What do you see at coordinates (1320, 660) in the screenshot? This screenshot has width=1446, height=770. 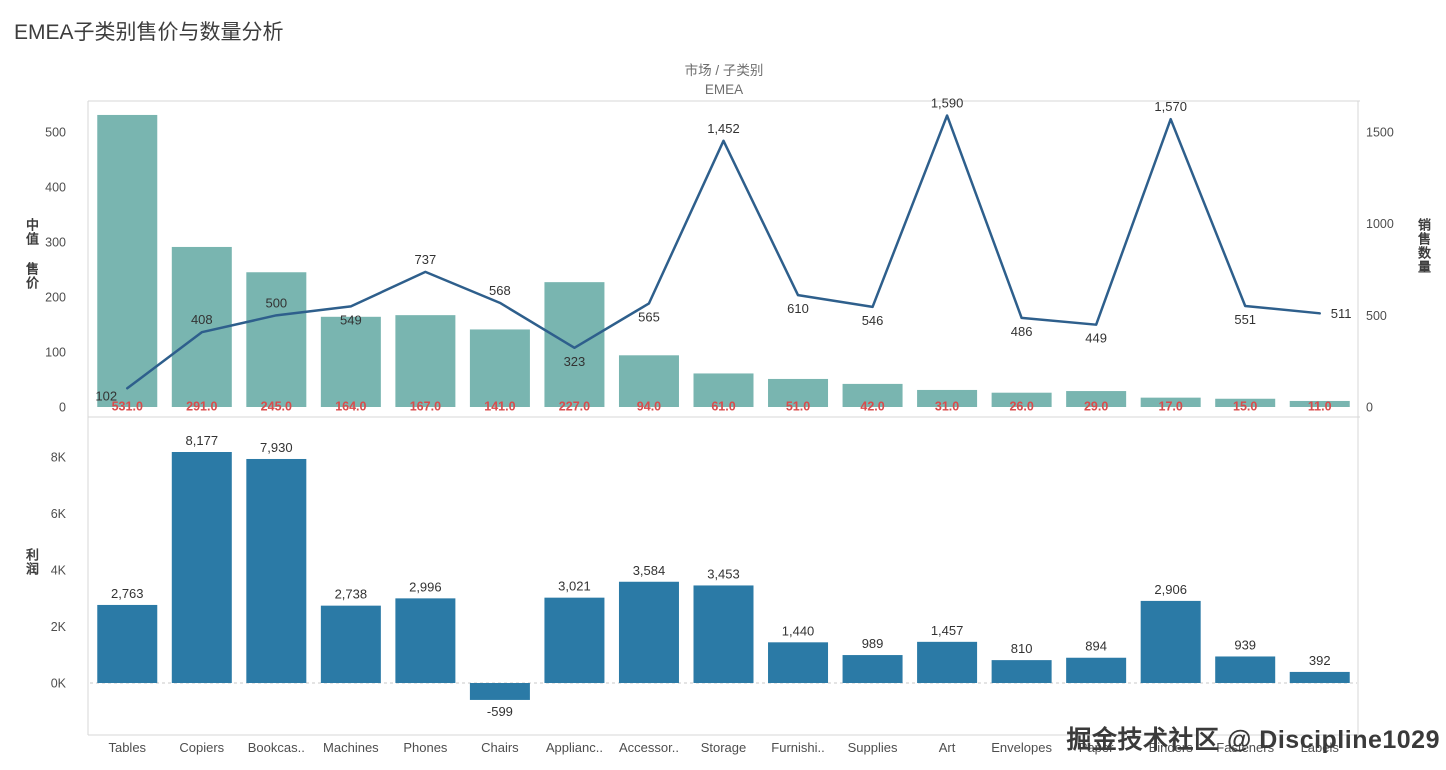 I see `profit-bar-label: 392` at bounding box center [1320, 660].